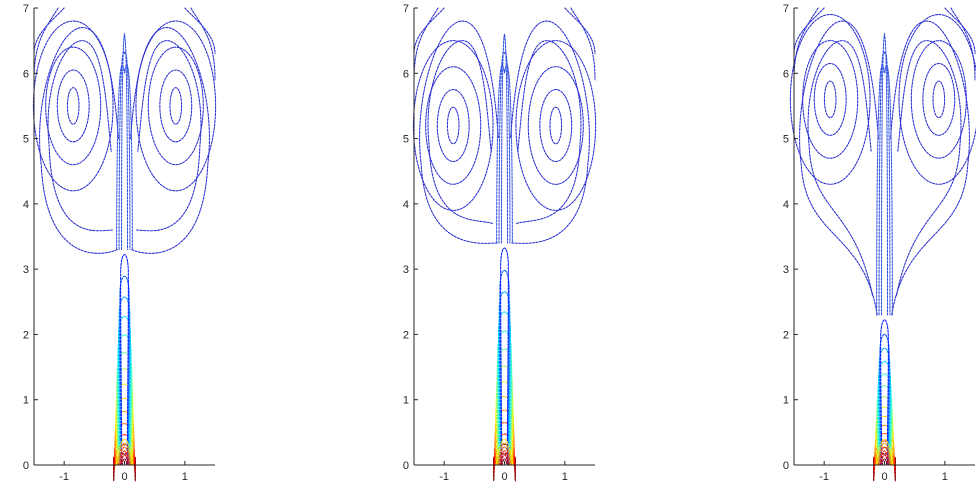 The width and height of the screenshot is (976, 494). I want to click on y-tick-label: 7, so click(406, 9).